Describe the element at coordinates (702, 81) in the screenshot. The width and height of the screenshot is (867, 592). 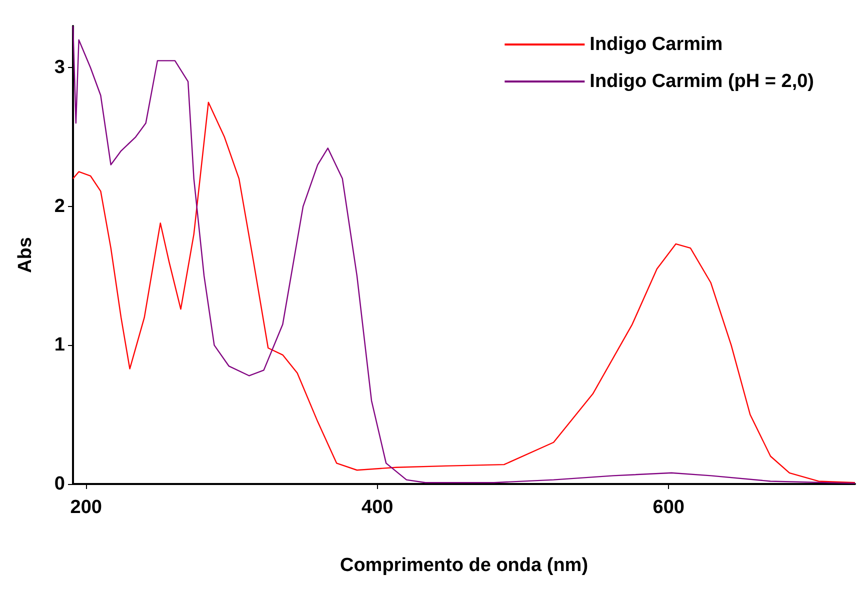
I see `legend-label: Indigo Carmim (pH = 2,0)` at that location.